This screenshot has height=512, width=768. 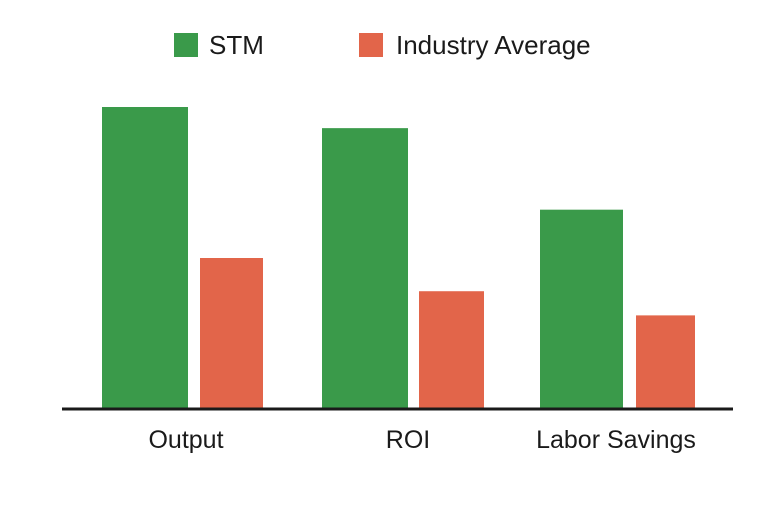 What do you see at coordinates (665, 362) in the screenshot?
I see `bar-industry-average-labor-savings` at bounding box center [665, 362].